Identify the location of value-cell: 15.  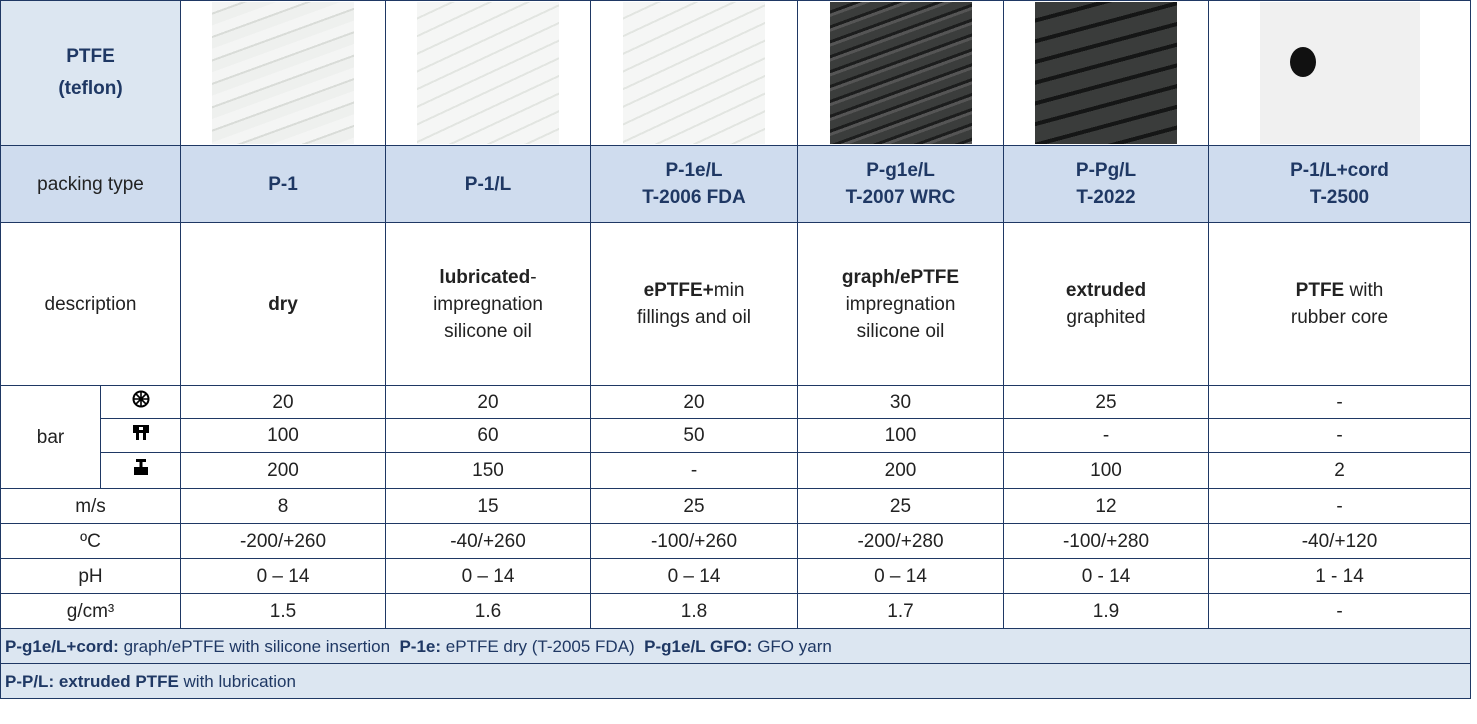
(488, 506).